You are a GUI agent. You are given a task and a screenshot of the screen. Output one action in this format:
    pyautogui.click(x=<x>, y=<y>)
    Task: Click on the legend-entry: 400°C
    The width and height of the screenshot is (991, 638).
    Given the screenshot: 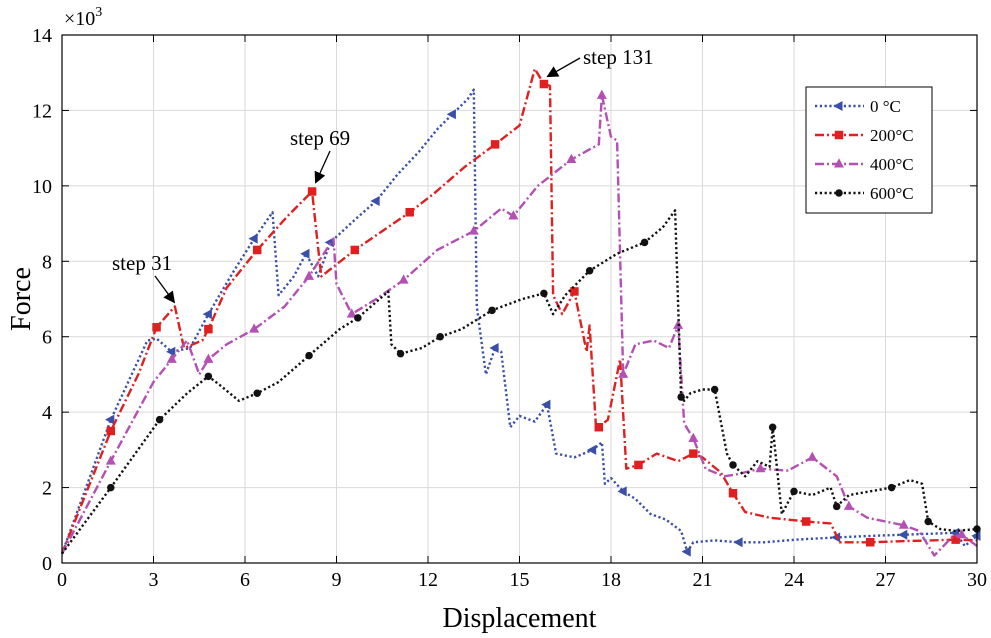 What is the action you would take?
    pyautogui.click(x=864, y=164)
    